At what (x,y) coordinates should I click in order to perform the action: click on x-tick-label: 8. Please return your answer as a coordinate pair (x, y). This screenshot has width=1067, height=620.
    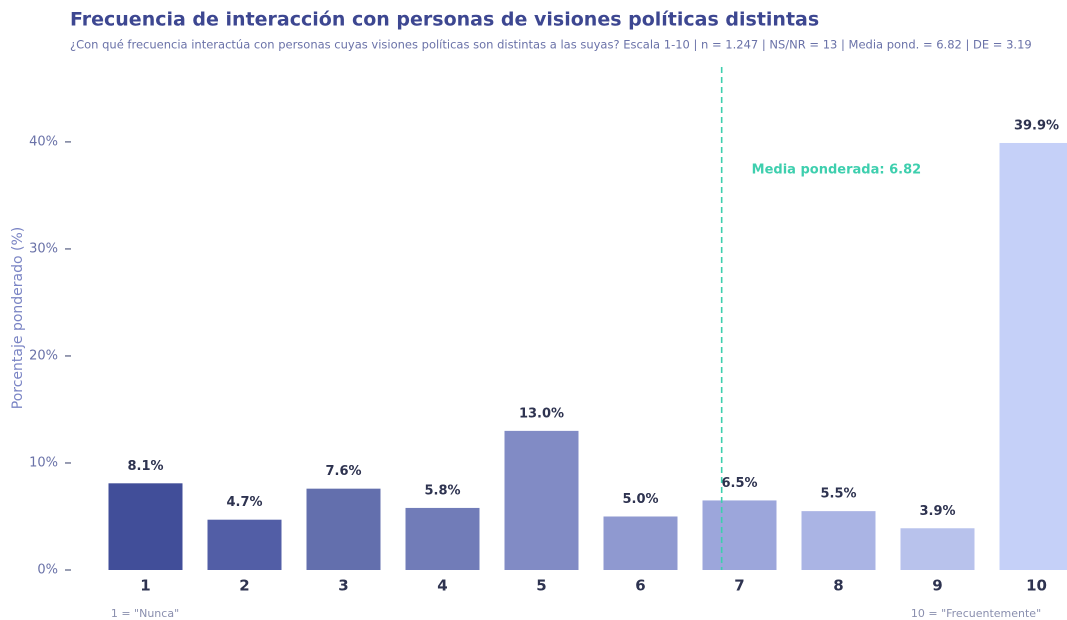
    Looking at the image, I should click on (838, 586).